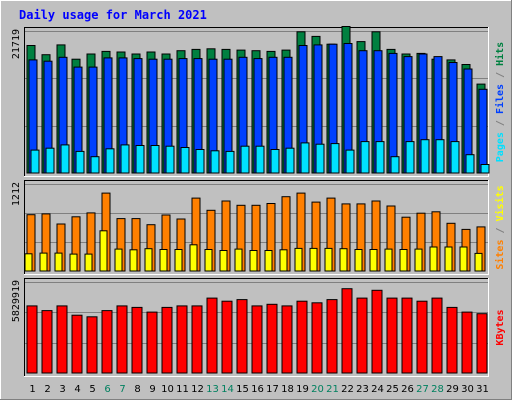 This screenshot has width=512, height=400. I want to click on day-label: 4, so click(77, 389).